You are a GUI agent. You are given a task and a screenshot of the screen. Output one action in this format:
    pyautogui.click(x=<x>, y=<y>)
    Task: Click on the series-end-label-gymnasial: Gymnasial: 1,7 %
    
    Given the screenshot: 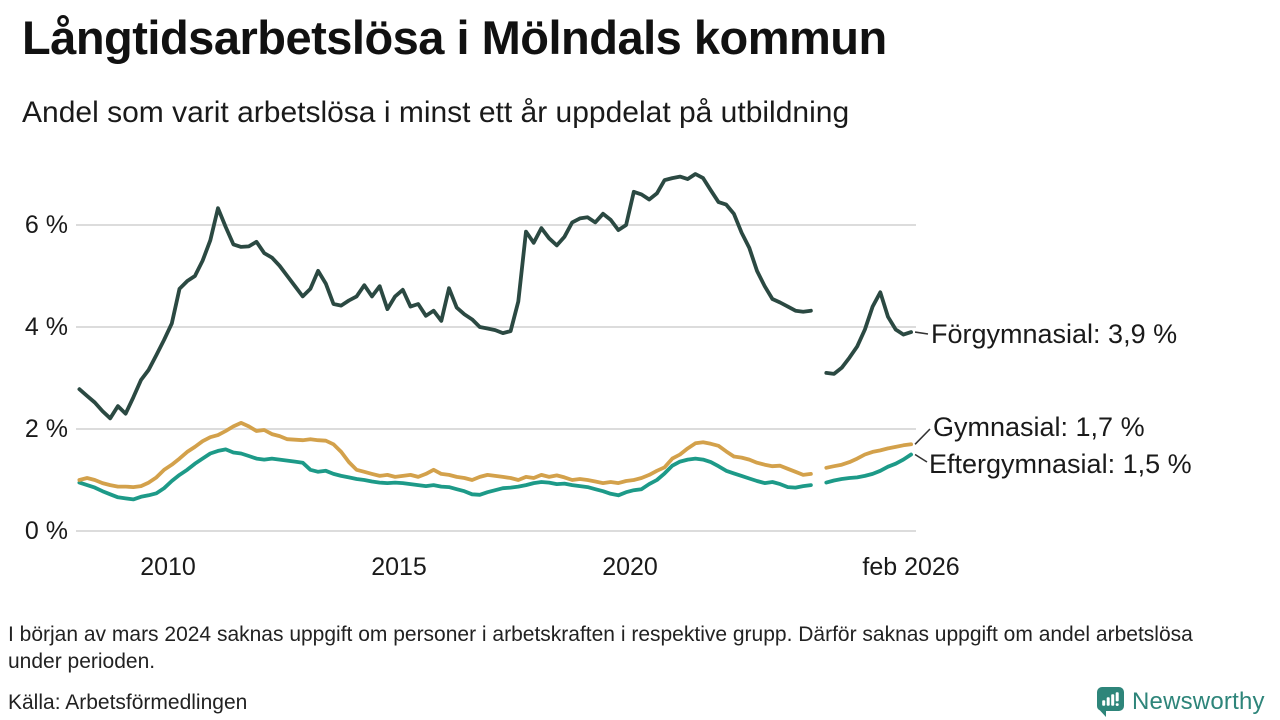 What is the action you would take?
    pyautogui.click(x=1039, y=427)
    